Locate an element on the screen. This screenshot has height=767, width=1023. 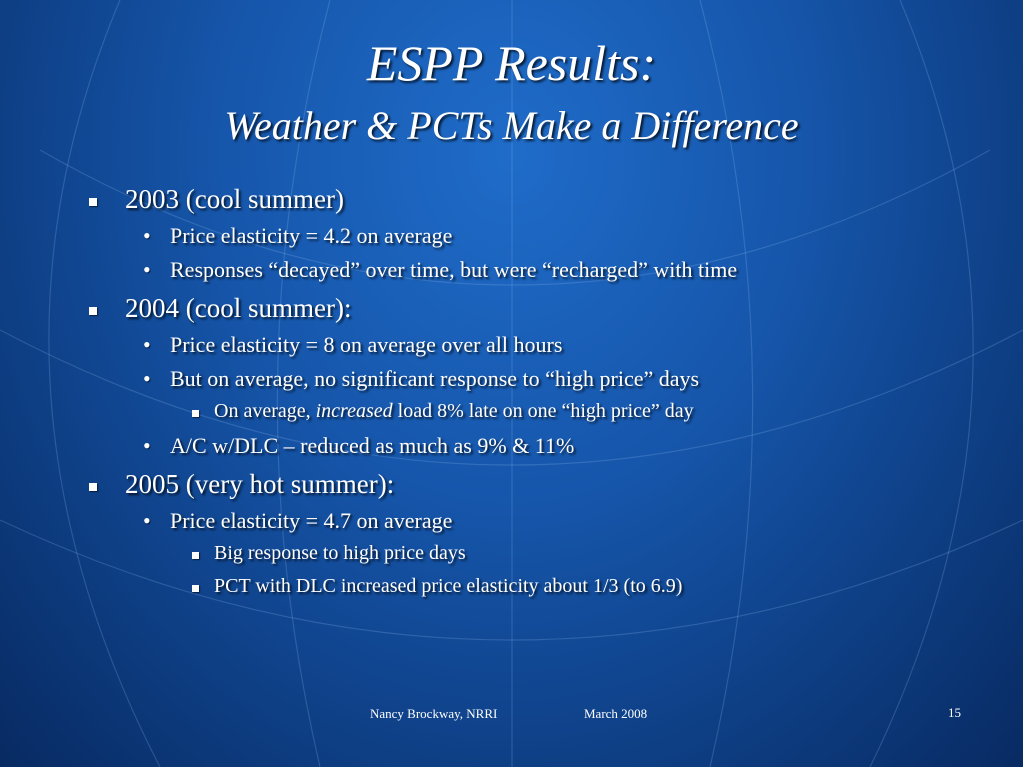
item: Price elasticity = 4.2 on average is located at coordinates (311, 235).